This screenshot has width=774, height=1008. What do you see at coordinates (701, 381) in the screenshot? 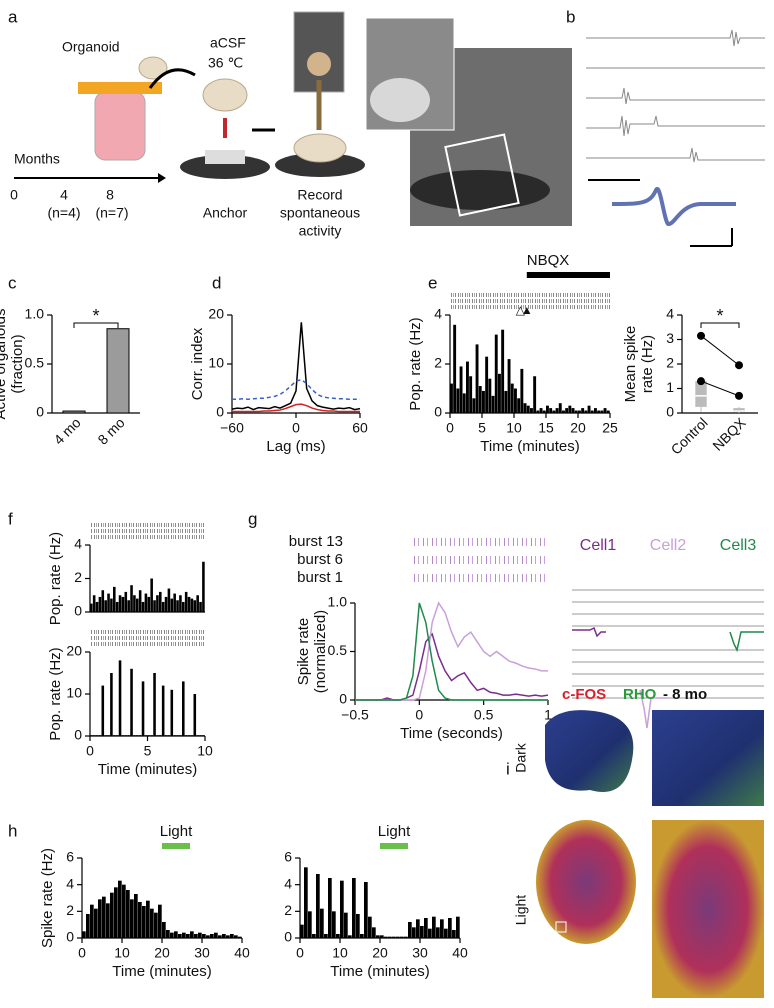
I see `point` at bounding box center [701, 381].